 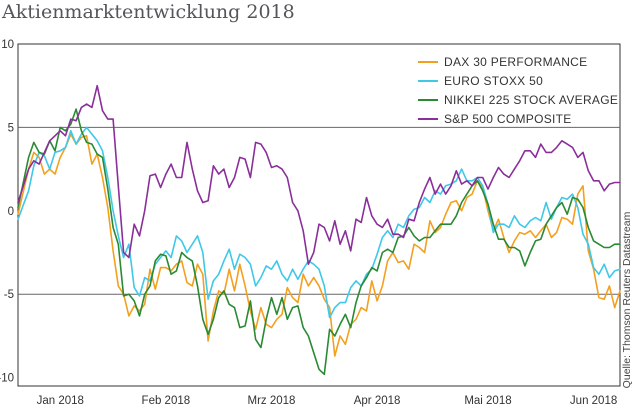 I want to click on source-note: Quelle: Thomson Reuters Datastream, so click(x=627, y=299).